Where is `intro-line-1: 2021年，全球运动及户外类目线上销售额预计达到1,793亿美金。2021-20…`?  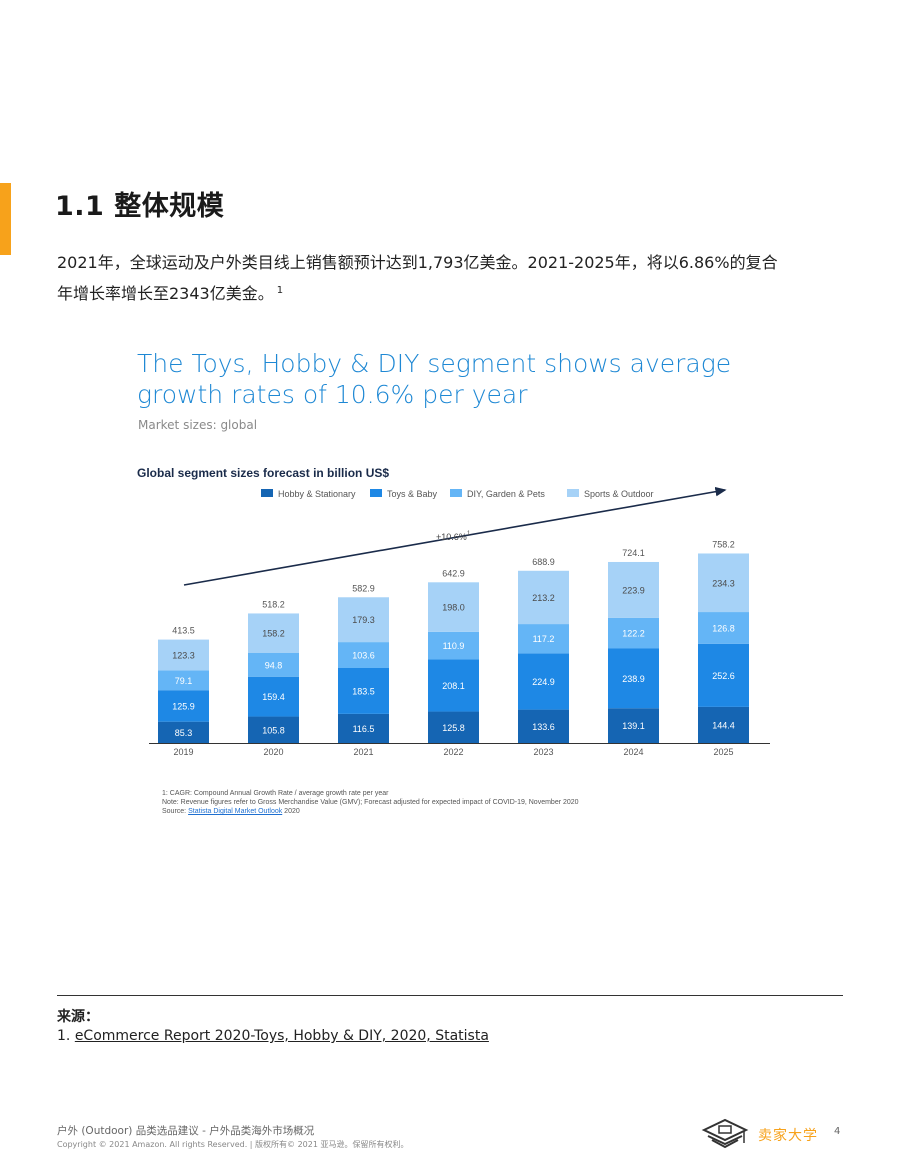 intro-line-1: 2021年，全球运动及户外类目线上销售额预计达到1,793亿美金。2021-20… is located at coordinates (417, 262).